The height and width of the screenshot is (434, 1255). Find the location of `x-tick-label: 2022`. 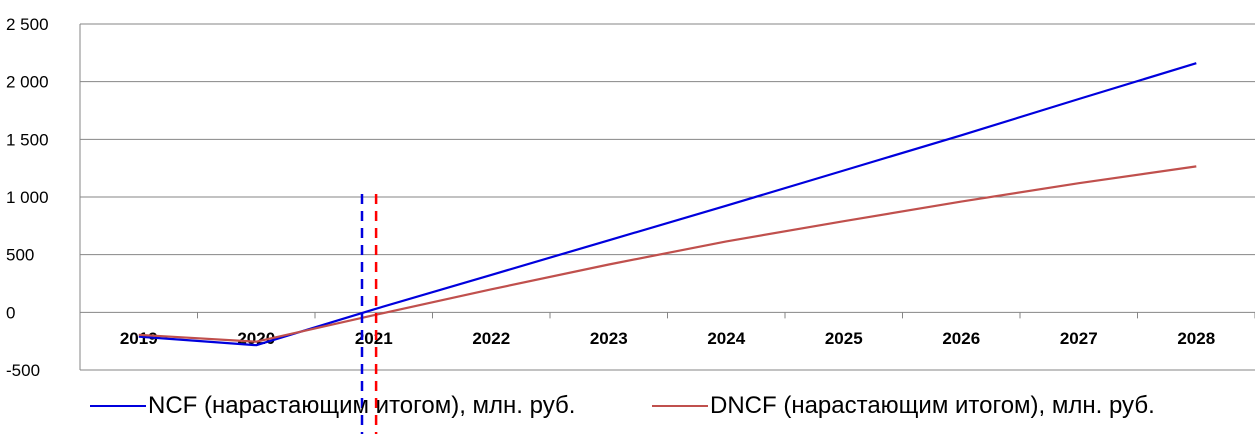

x-tick-label: 2022 is located at coordinates (491, 338).